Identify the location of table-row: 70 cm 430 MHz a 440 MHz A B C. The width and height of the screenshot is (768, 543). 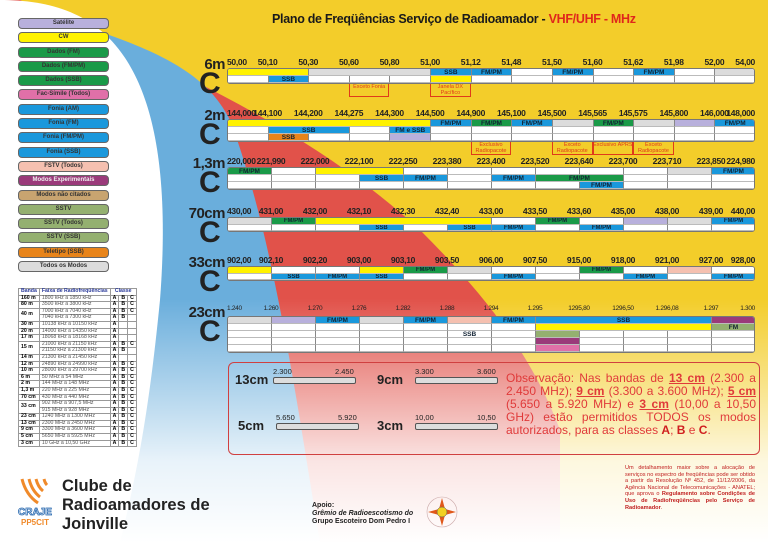
(77, 397).